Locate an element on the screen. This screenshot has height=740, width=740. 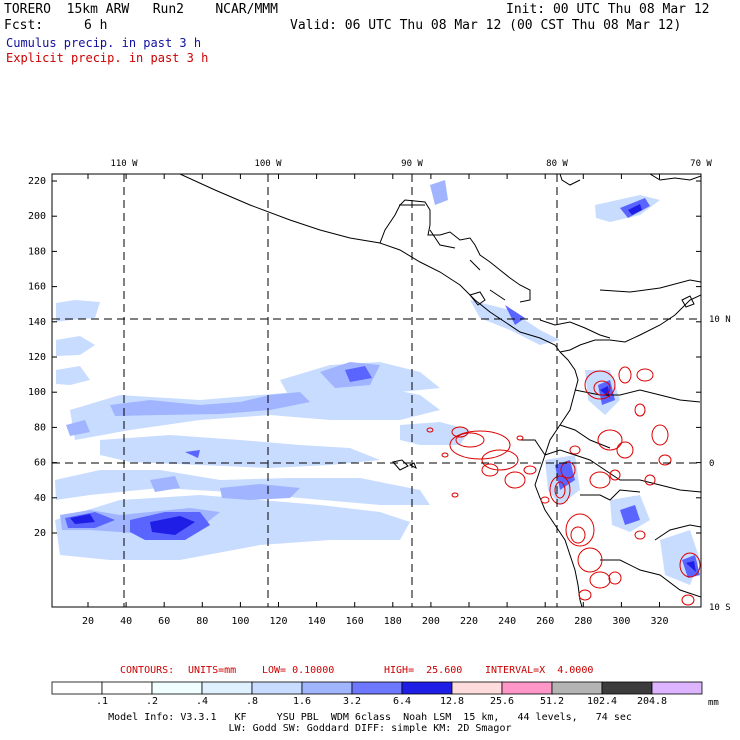
x-tick-label: 120 is located at coordinates (278, 621).